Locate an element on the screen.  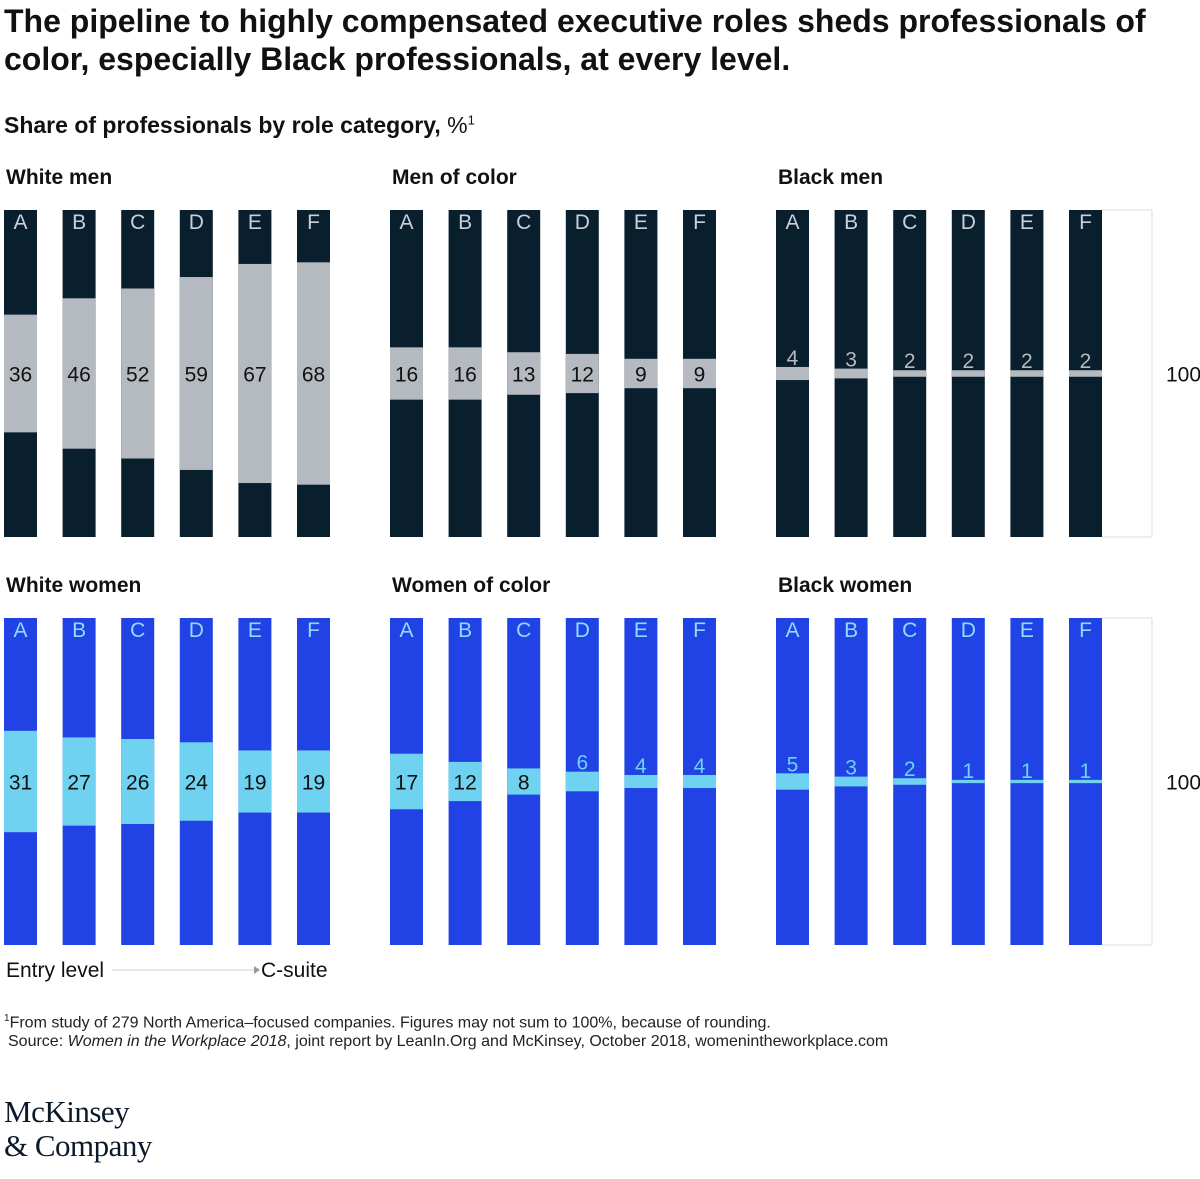
data-label-men-of-color-A: 16 is located at coordinates (406, 375).